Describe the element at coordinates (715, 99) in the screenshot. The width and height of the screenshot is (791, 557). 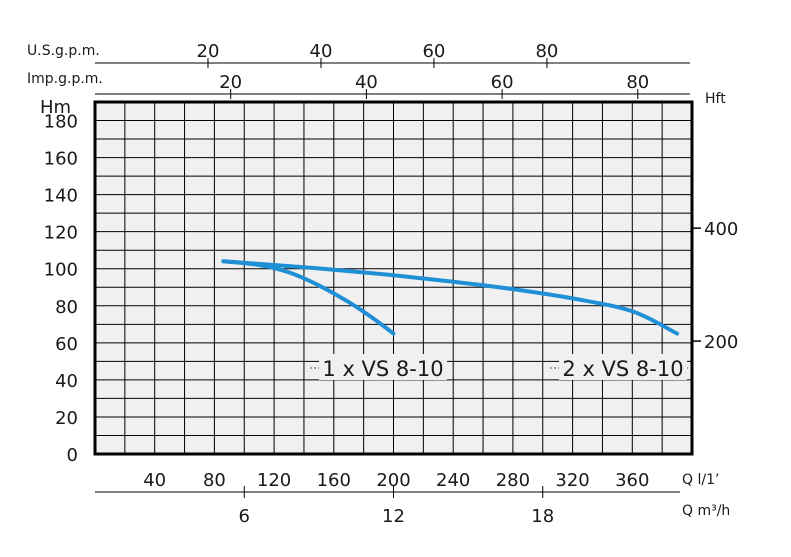
I see `right-axis-label: Hft` at that location.